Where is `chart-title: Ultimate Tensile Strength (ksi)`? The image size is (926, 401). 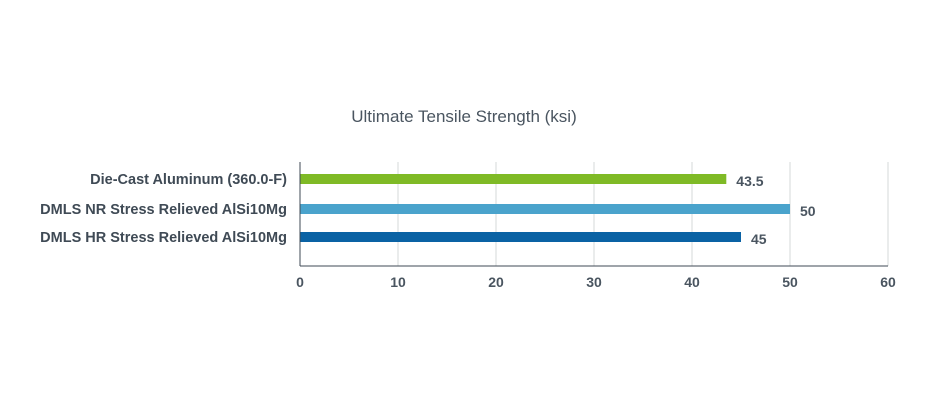
chart-title: Ultimate Tensile Strength (ksi) is located at coordinates (464, 116).